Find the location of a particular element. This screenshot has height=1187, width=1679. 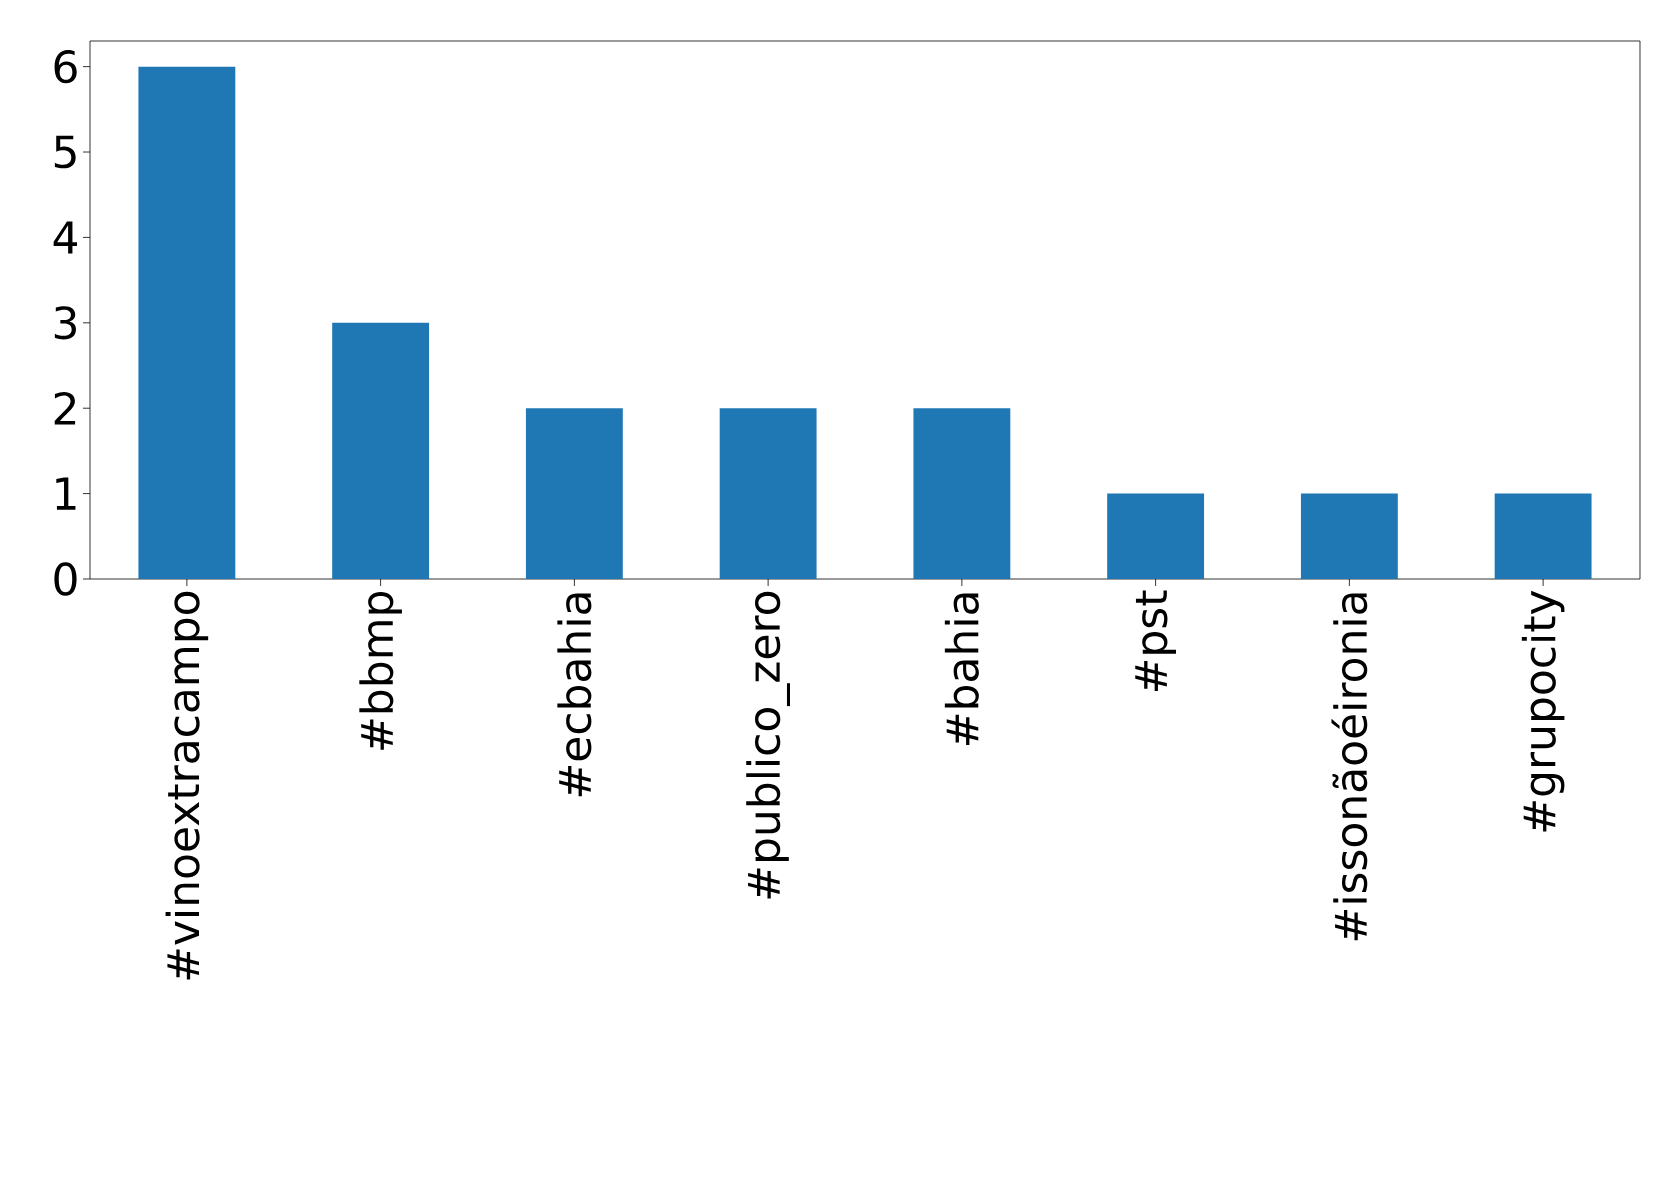

y-tick-label: 5 is located at coordinates (65, 152).